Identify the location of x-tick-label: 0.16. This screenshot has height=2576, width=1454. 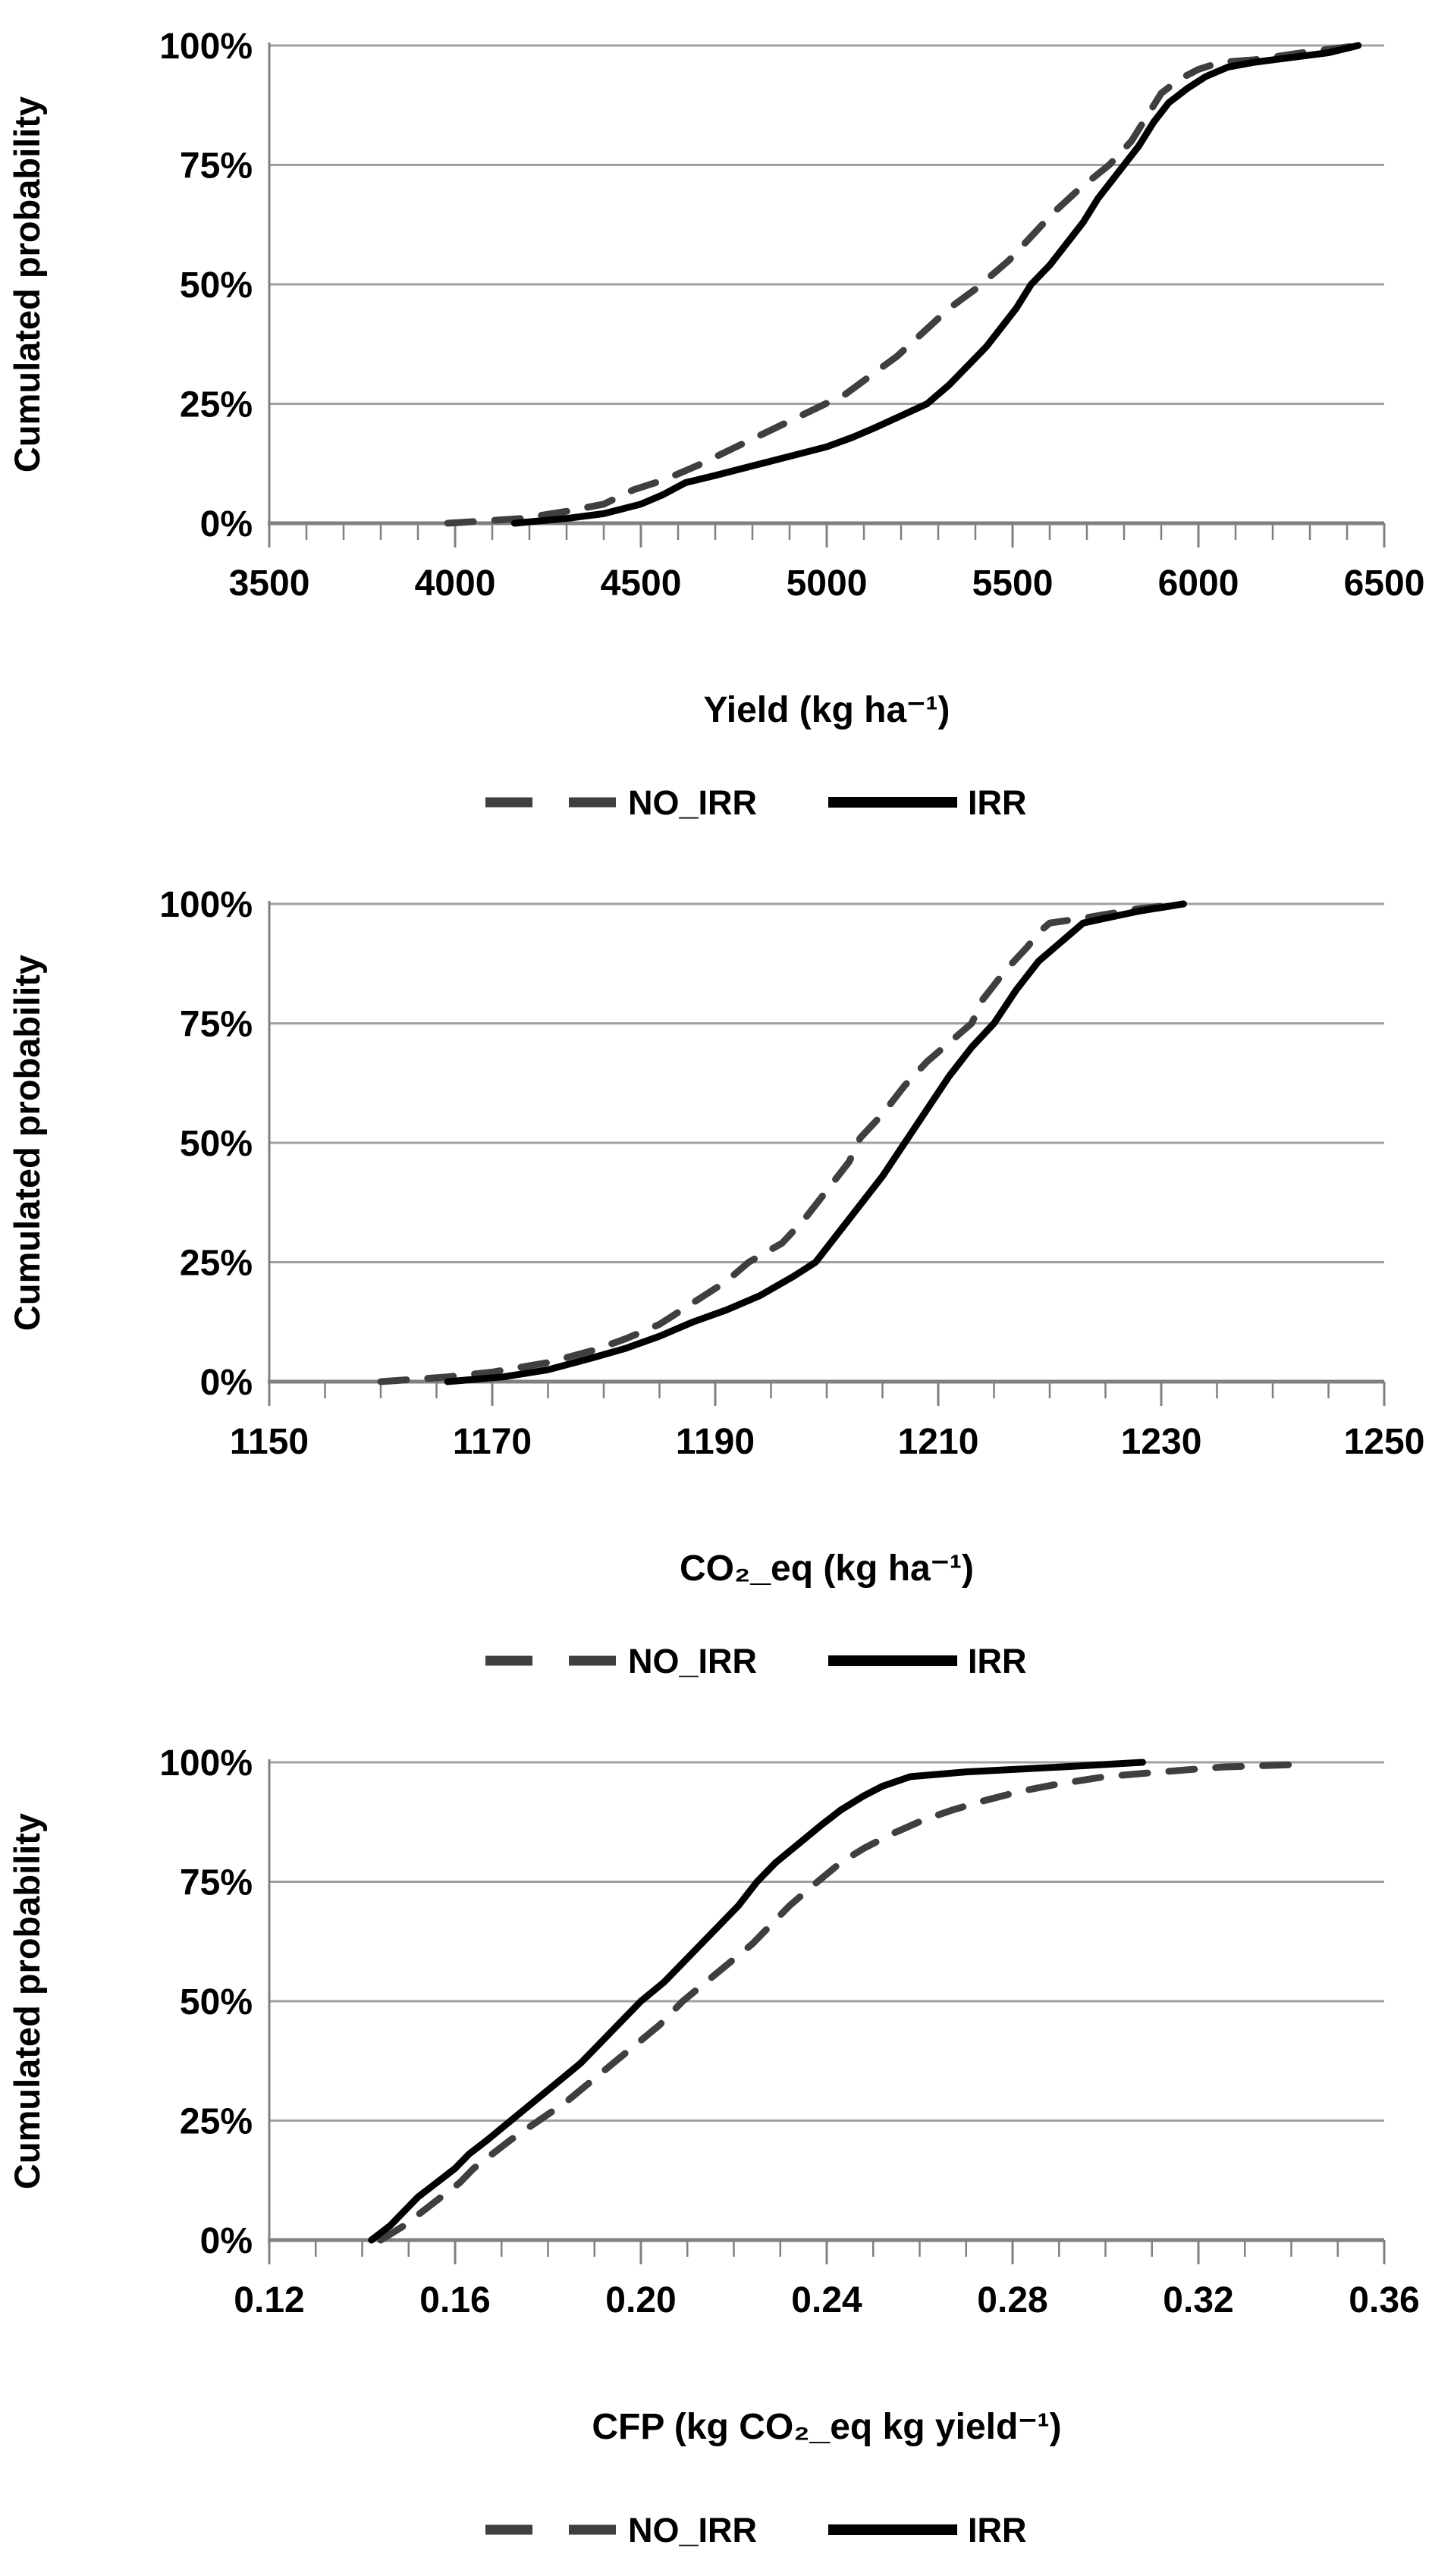
(455, 2300).